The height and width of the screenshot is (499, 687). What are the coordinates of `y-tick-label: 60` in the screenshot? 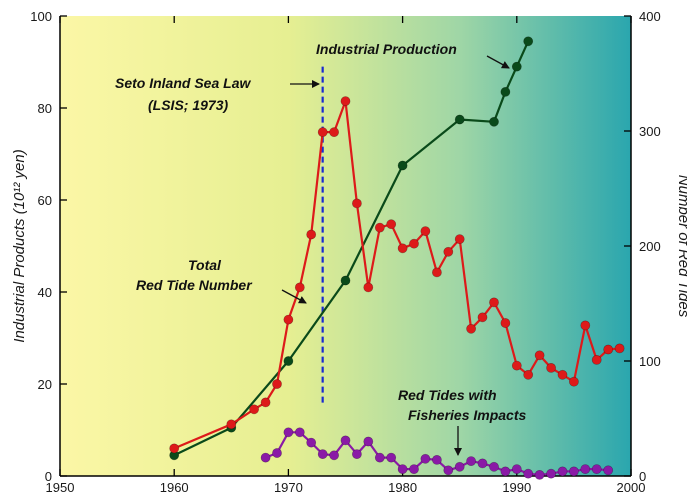 It's located at (45, 200).